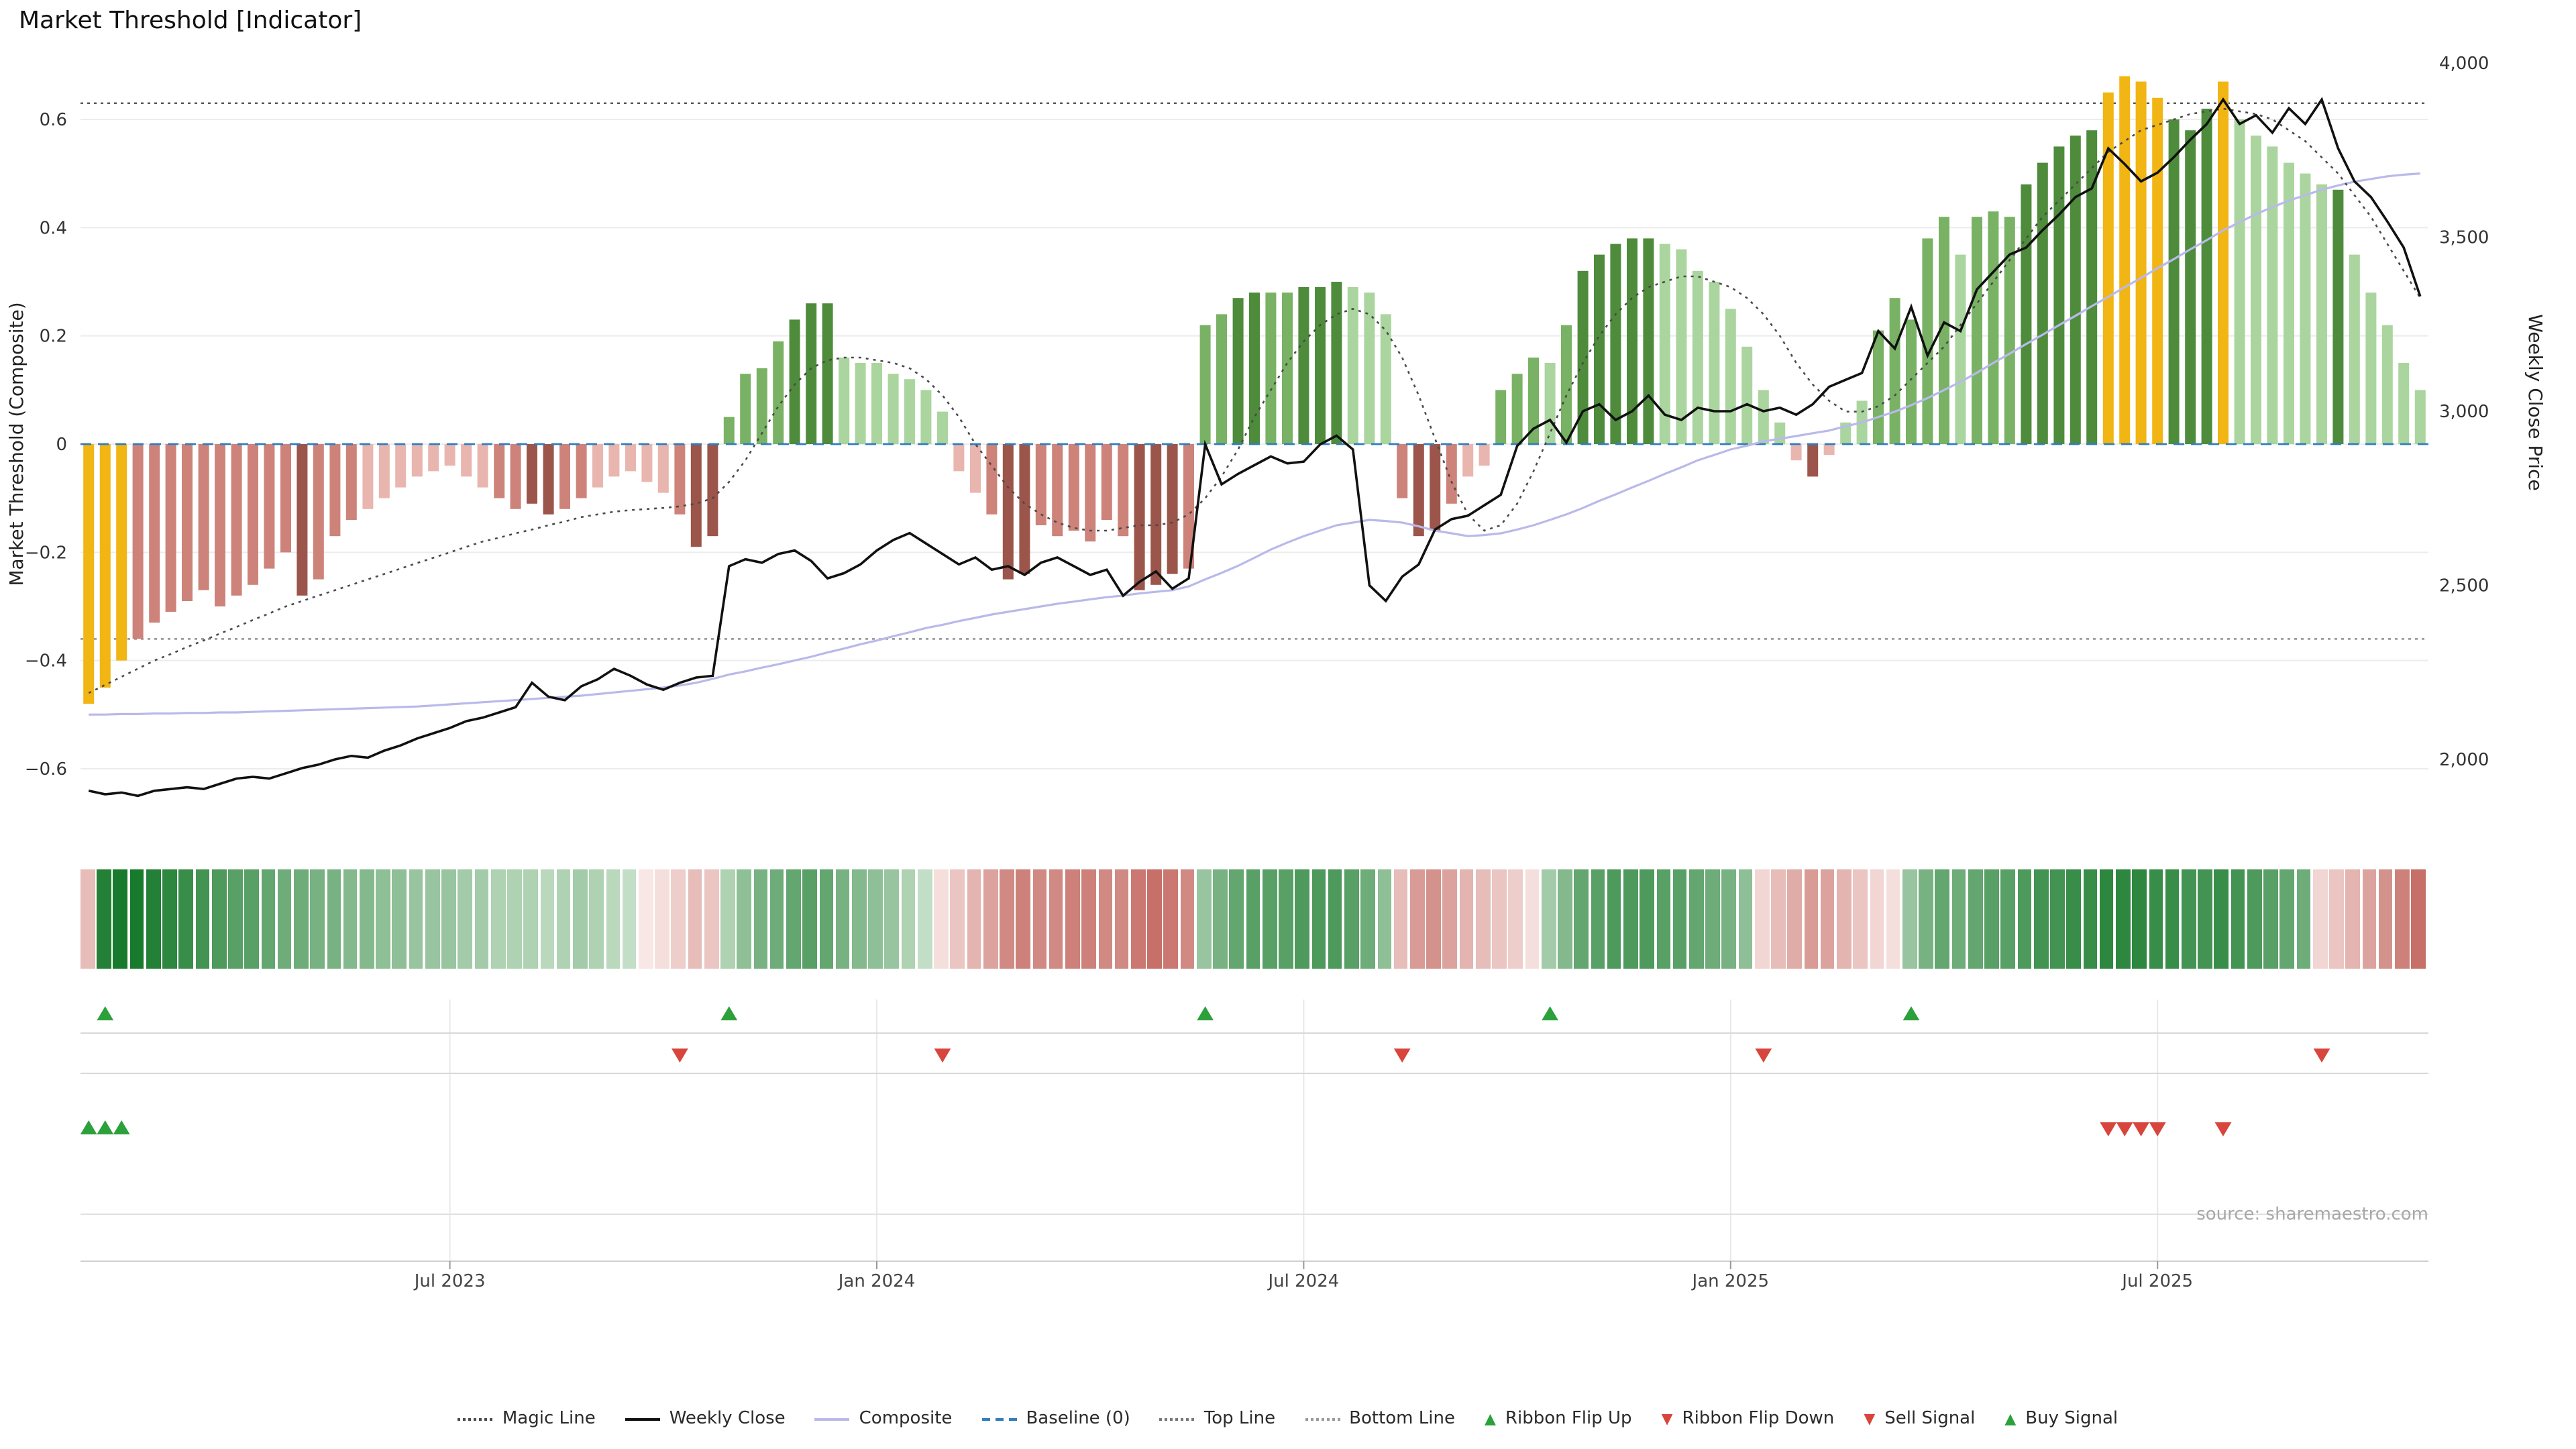  What do you see at coordinates (53, 228) in the screenshot?
I see `left-tick-label: 0.4` at bounding box center [53, 228].